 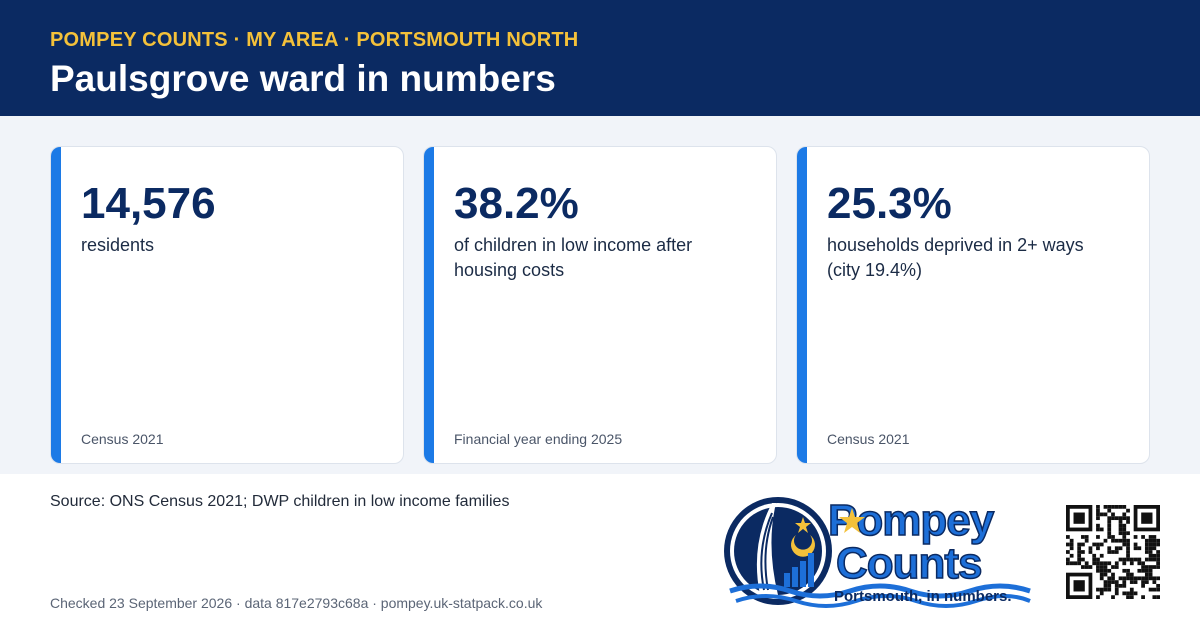 I want to click on stat-description: residents, so click(x=118, y=245).